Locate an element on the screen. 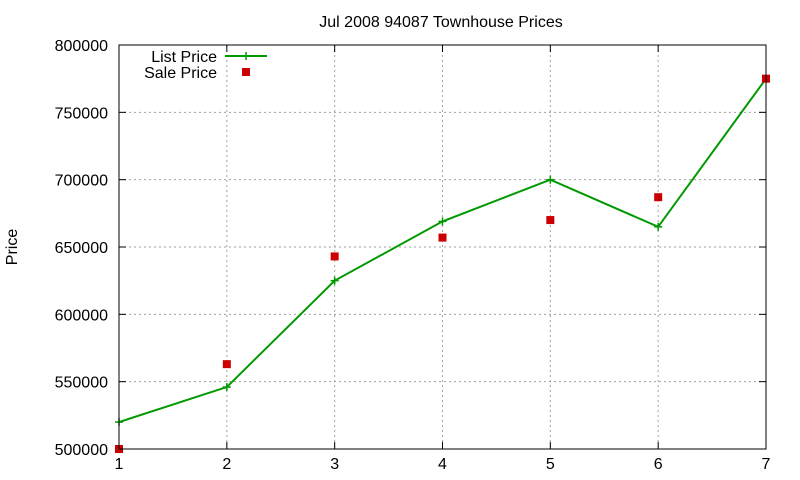 The height and width of the screenshot is (480, 800). y-tick-label: 700000 is located at coordinates (81, 181).